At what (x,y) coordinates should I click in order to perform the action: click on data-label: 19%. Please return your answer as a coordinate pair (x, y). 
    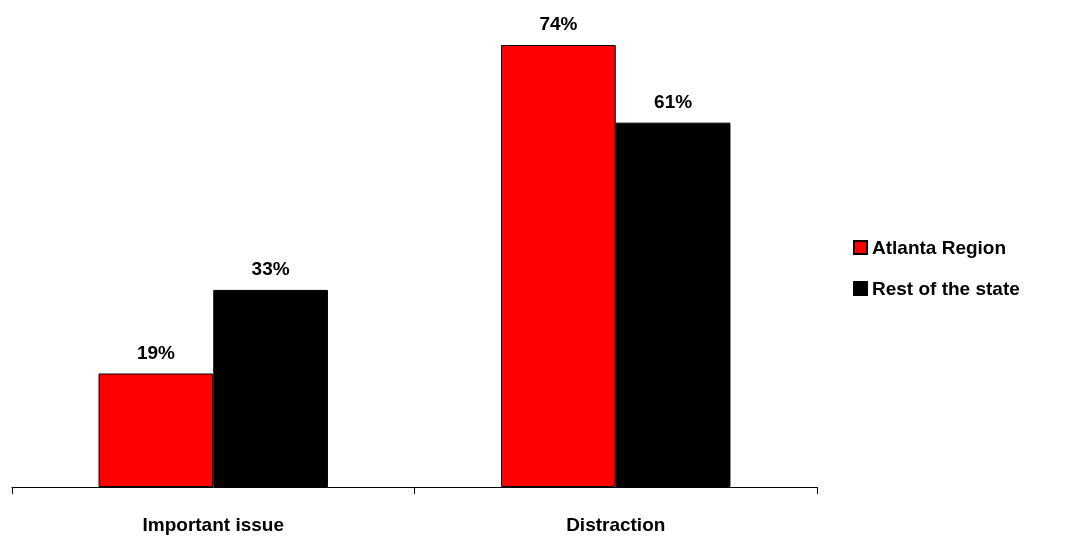
    Looking at the image, I should click on (156, 352).